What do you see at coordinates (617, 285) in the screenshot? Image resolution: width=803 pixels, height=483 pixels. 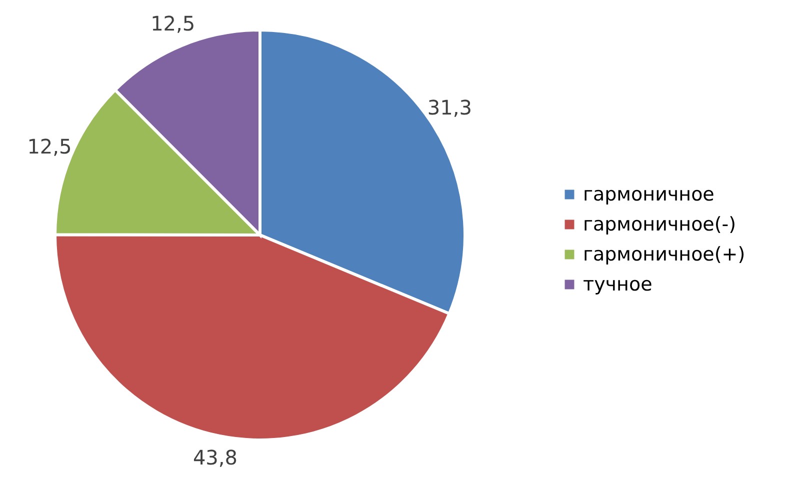 I see `legend-label: тучное` at bounding box center [617, 285].